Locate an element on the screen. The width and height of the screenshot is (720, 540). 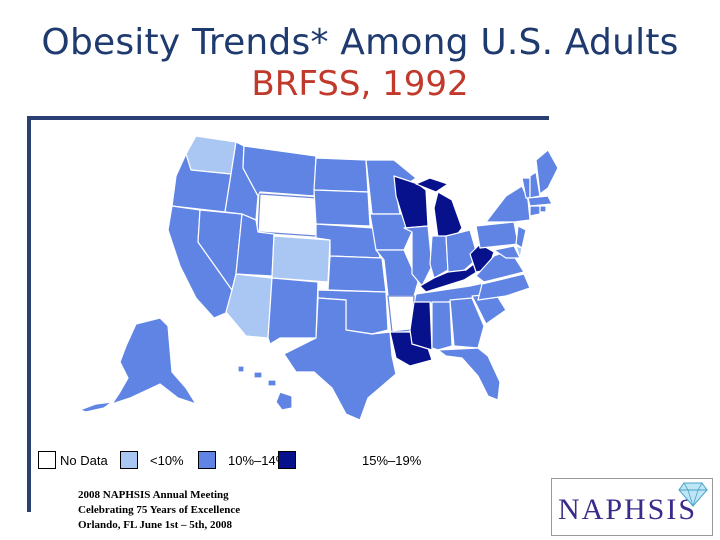
legend-swatch-no-data is located at coordinates (47, 460).